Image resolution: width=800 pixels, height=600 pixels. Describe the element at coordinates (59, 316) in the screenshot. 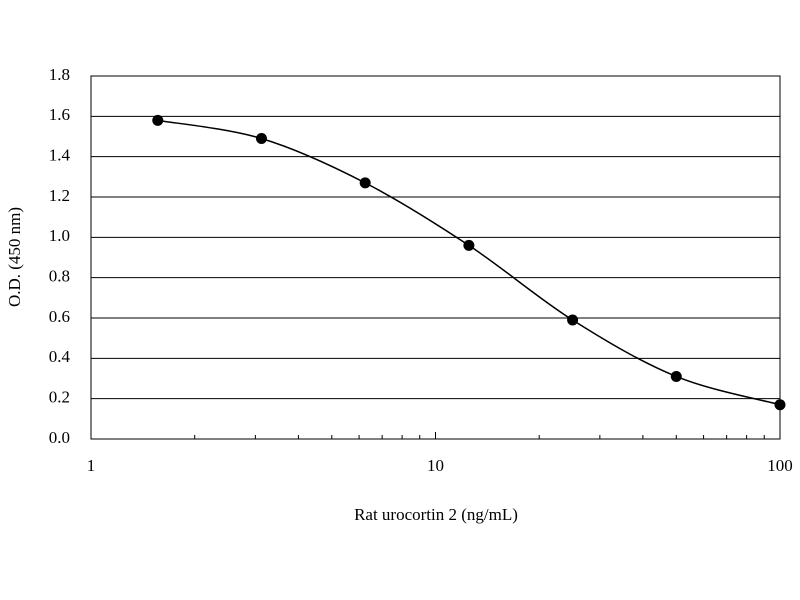

I see `y-tick-label: 0.6` at that location.